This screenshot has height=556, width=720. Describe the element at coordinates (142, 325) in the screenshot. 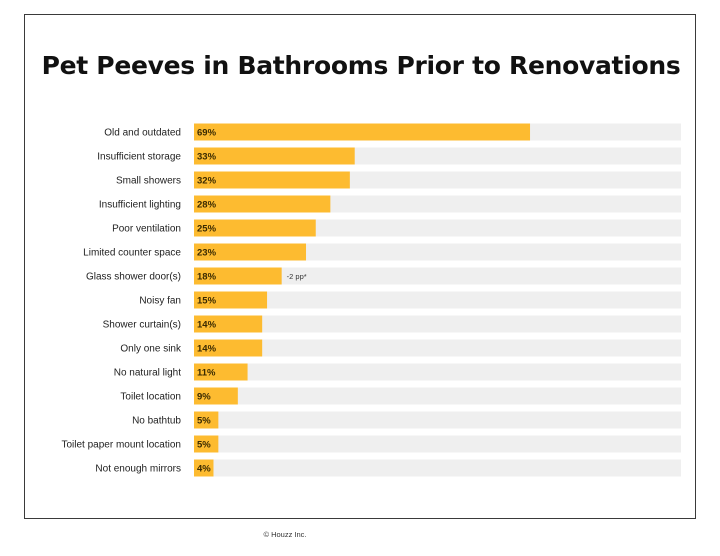

I see `category-label: Shower curtain(s)` at that location.